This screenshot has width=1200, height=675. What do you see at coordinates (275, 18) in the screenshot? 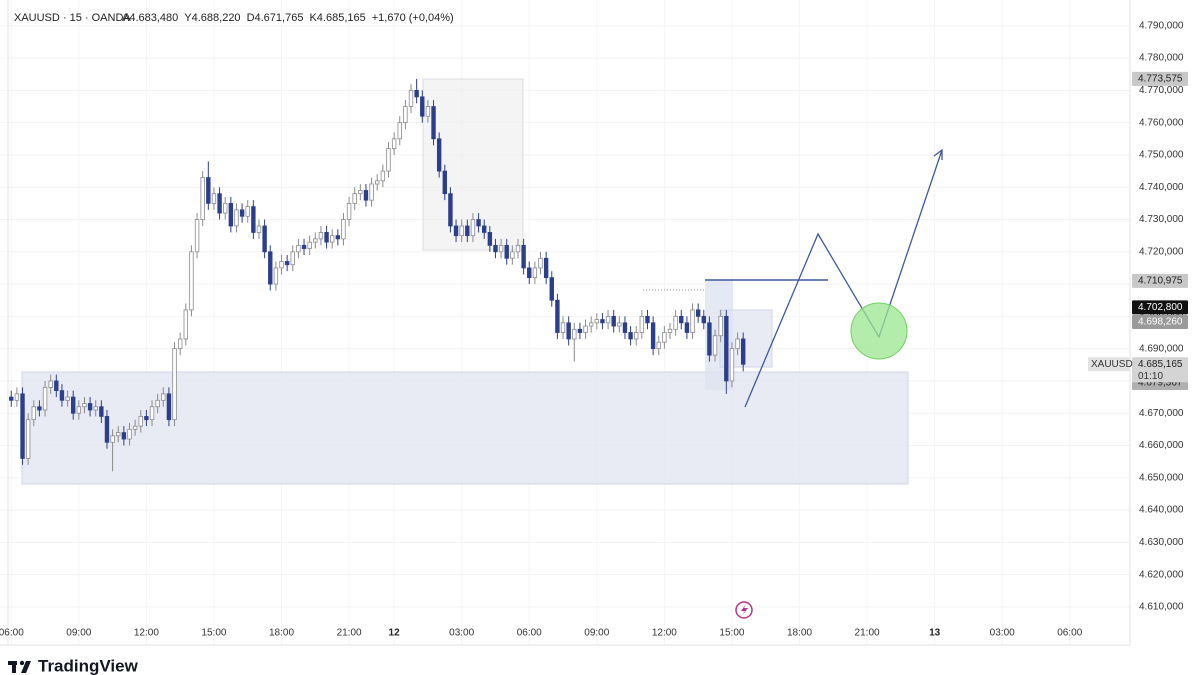
I see `ohlc-value: D4.671,765` at bounding box center [275, 18].